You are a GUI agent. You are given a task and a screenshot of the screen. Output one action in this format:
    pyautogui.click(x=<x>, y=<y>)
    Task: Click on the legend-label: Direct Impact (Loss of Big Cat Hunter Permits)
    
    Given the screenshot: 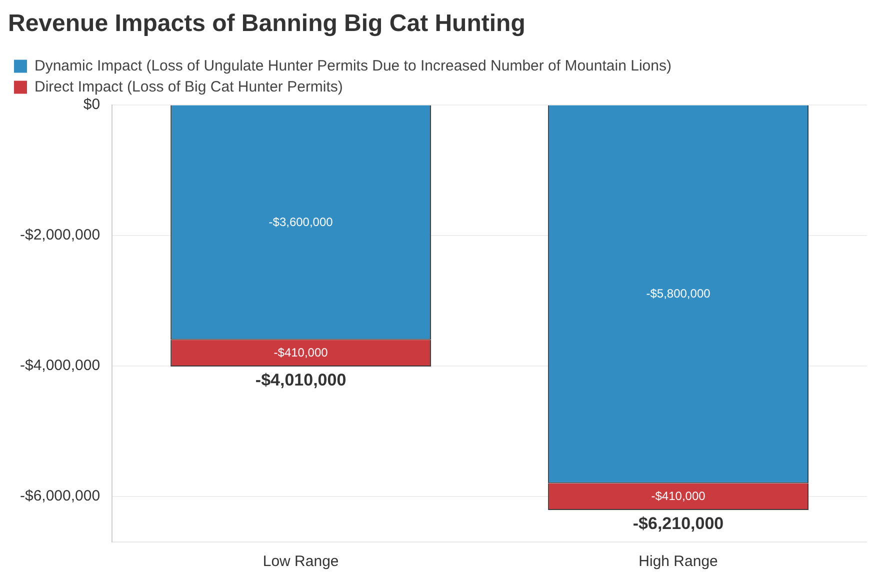 What is the action you would take?
    pyautogui.click(x=188, y=87)
    